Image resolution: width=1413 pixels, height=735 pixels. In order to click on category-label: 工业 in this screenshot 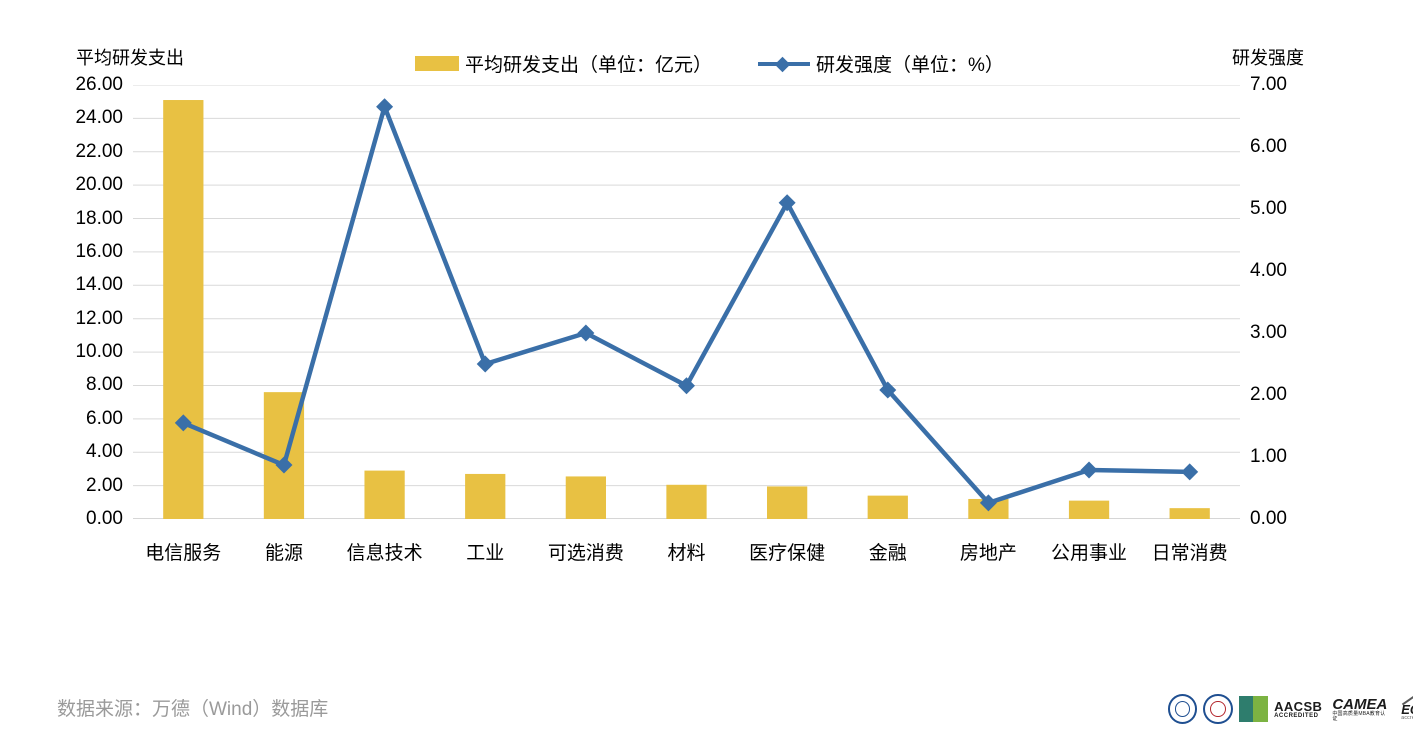, I will do `click(485, 553)`.